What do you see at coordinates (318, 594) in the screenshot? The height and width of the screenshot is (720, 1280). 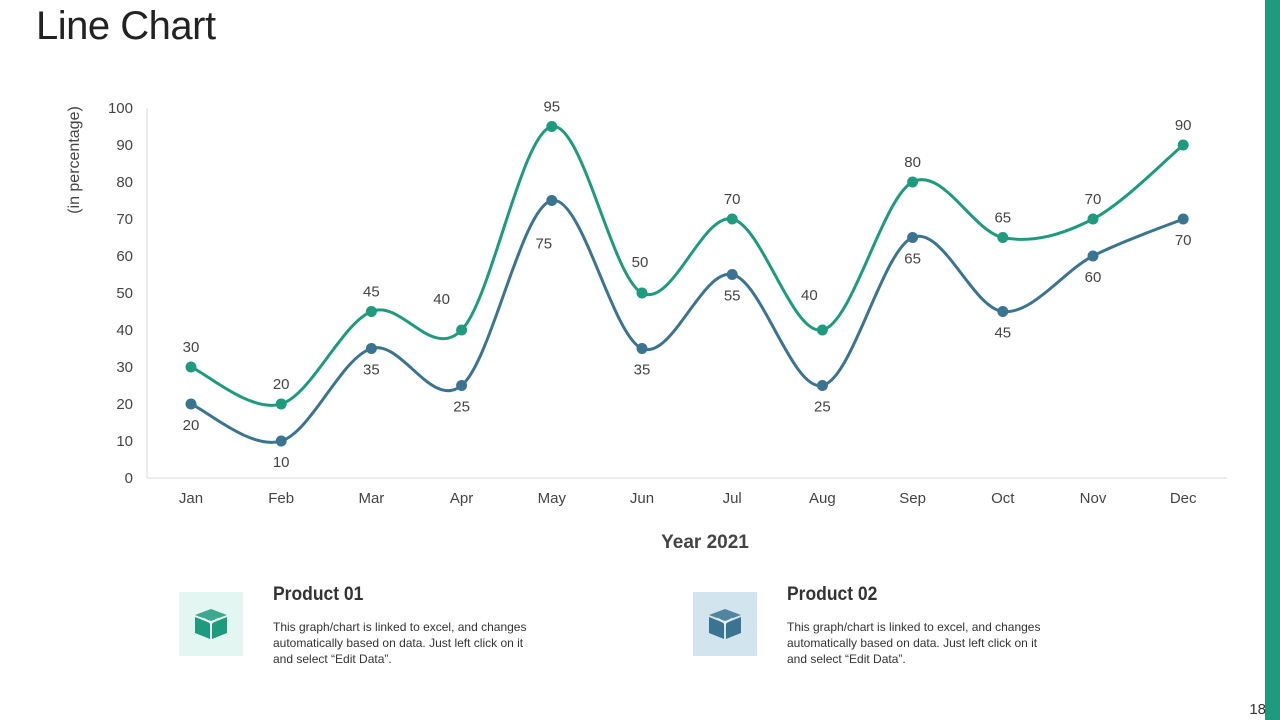 I see `product-01-title: Product 01` at bounding box center [318, 594].